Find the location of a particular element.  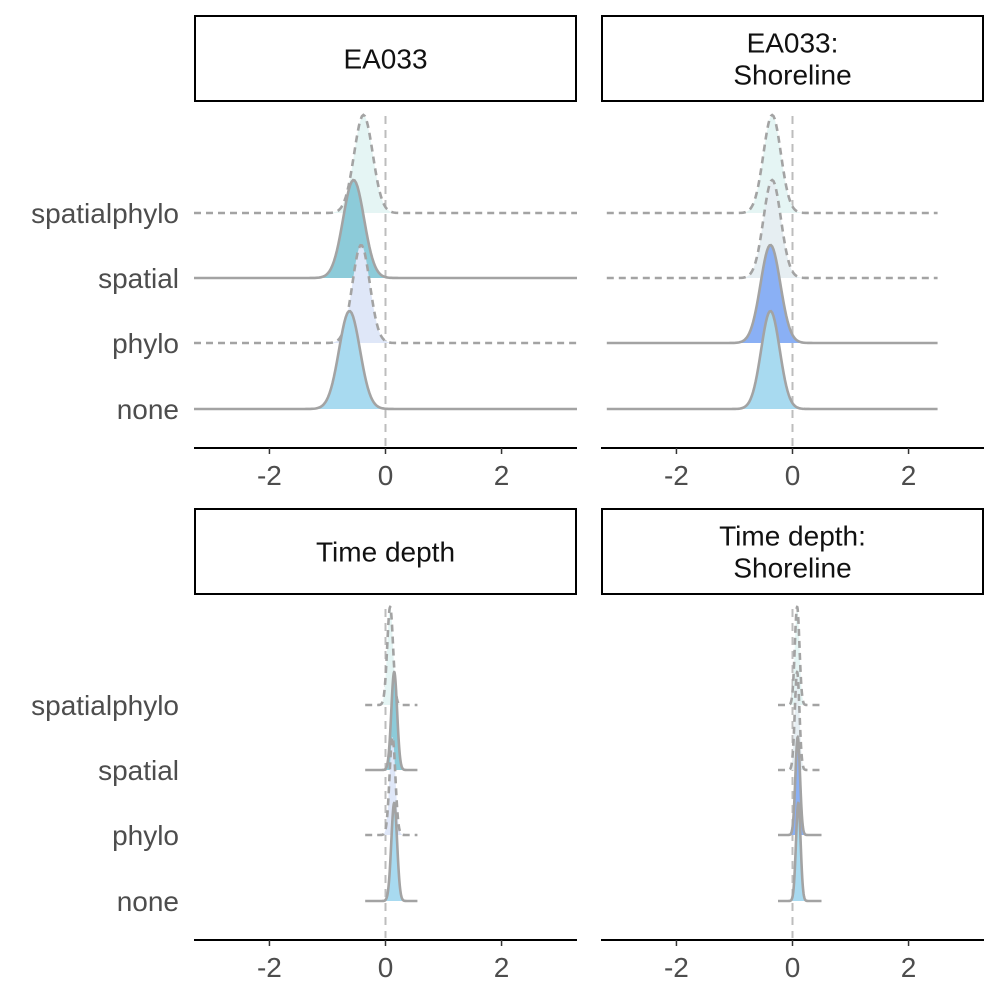

ridge-fill-none is located at coordinates (772, 360).